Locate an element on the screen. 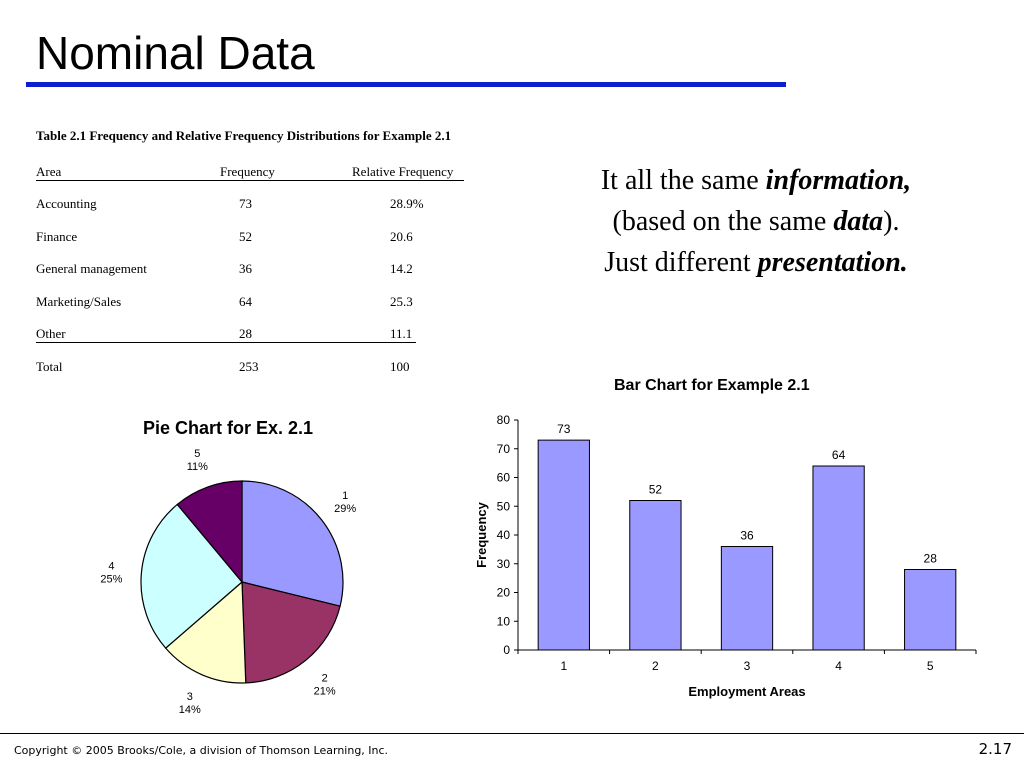 The width and height of the screenshot is (1024, 768). cell-frequency: 52 is located at coordinates (245, 236).